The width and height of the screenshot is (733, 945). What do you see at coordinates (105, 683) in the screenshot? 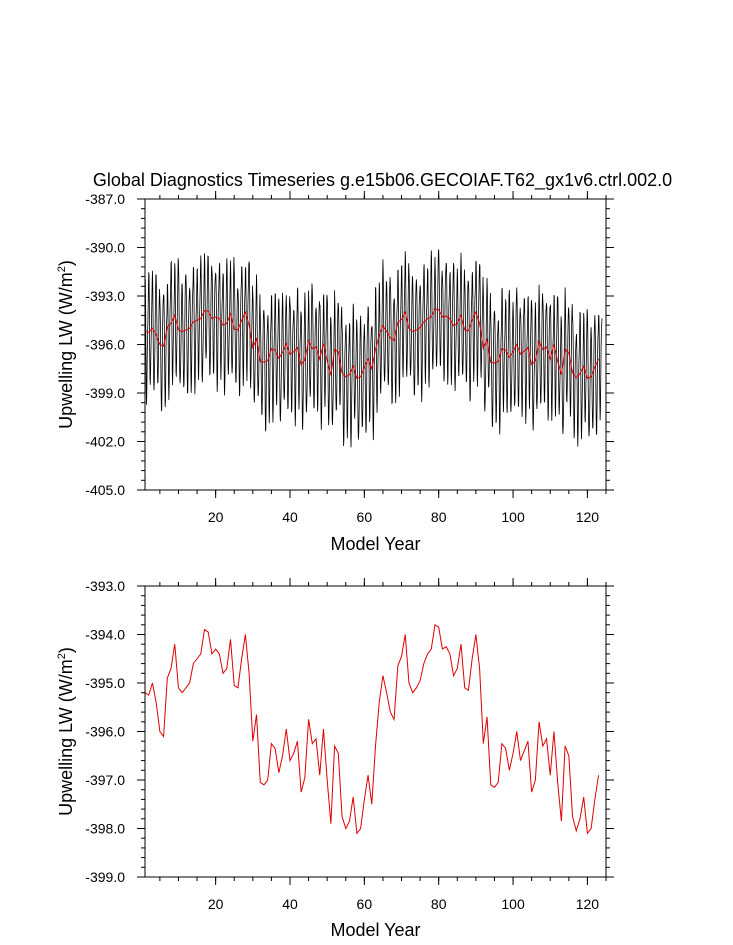
I see `y-tick-label: -395.0` at bounding box center [105, 683].